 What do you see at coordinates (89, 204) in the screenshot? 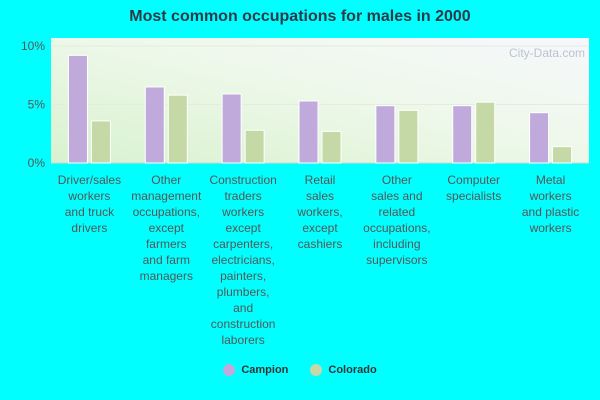
I see `category-label: Driver/sales workers and truck drivers` at bounding box center [89, 204].